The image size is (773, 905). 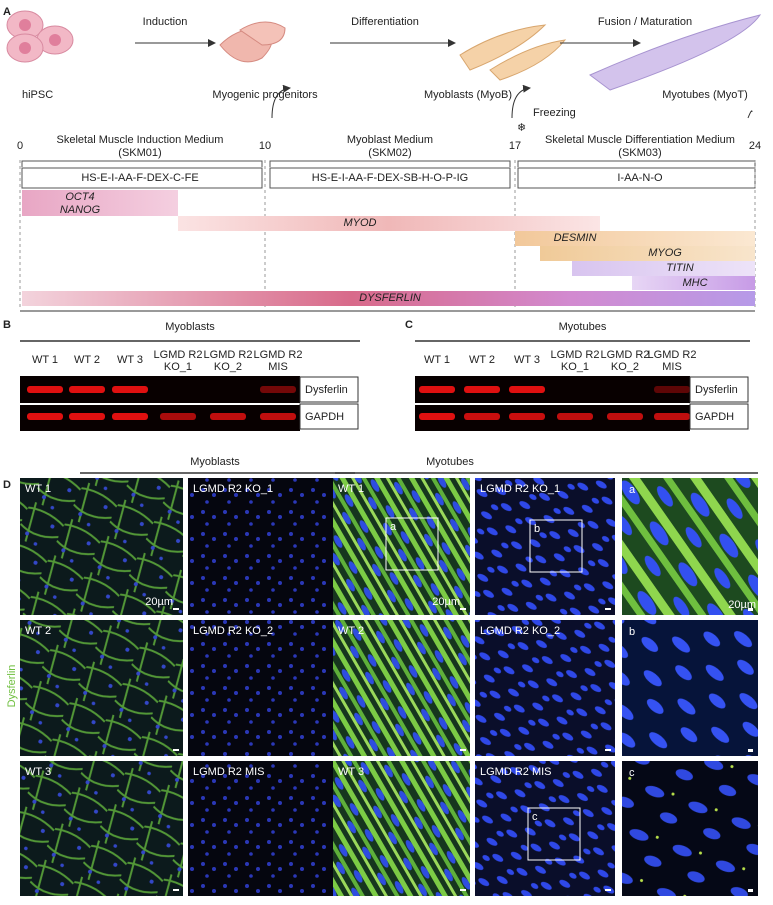 I want to click on panel-title: Myotubes, so click(x=450, y=462).